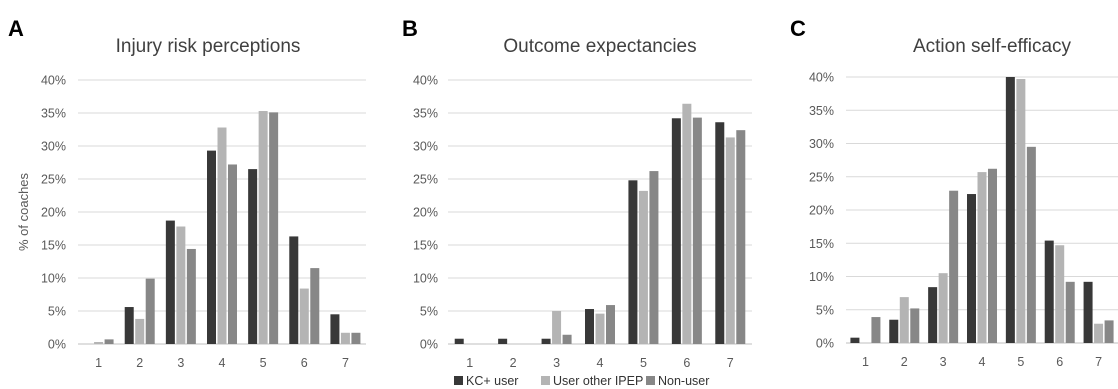 The image size is (1118, 389). Describe the element at coordinates (683, 381) in the screenshot. I see `legend-label: Non-user` at that location.